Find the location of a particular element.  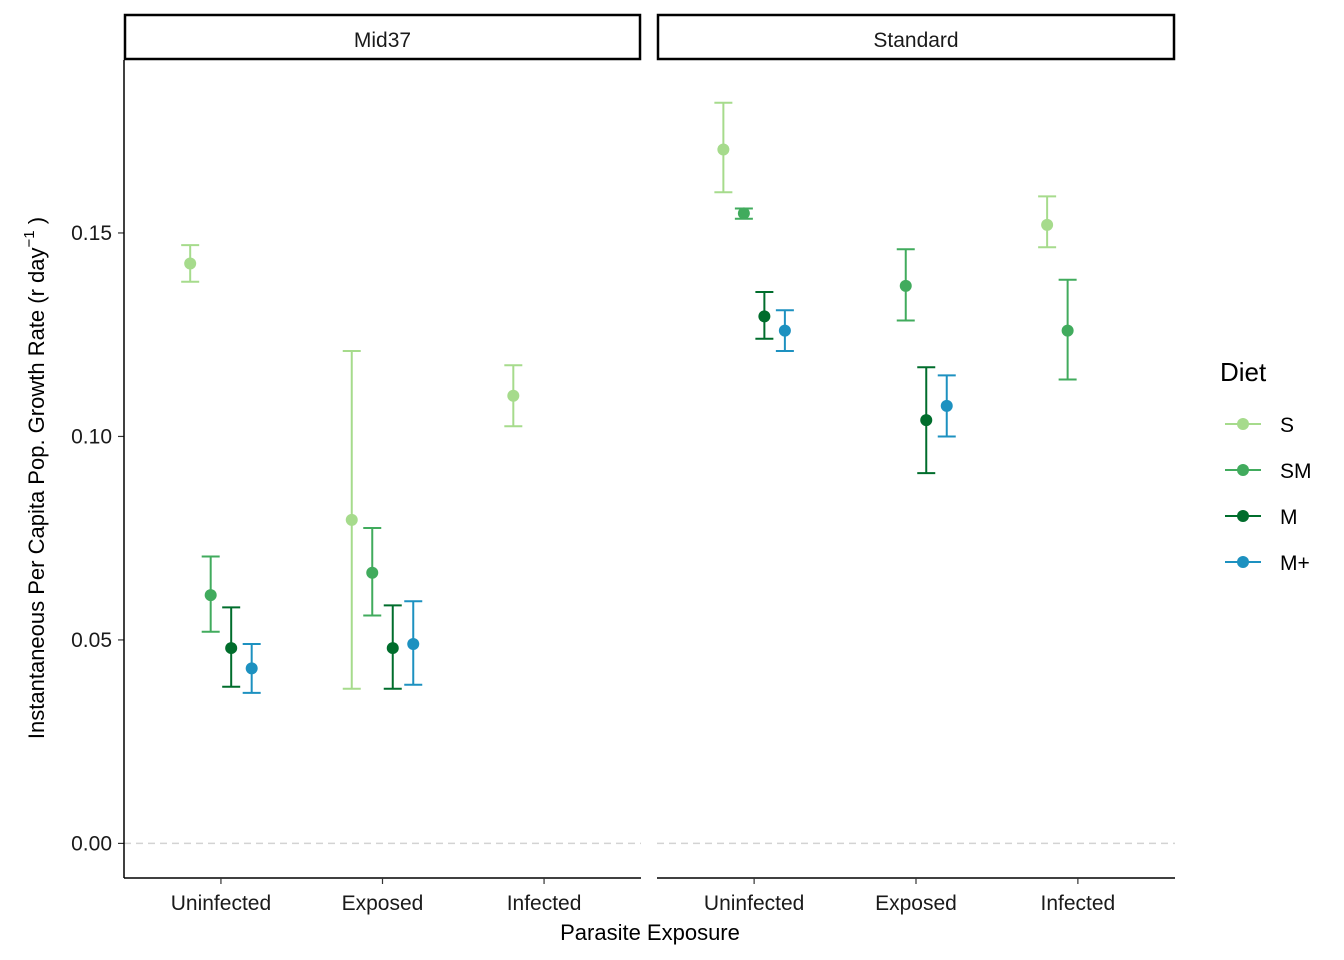

y-axis-title-superscript: −1 is located at coordinates (29, 238).